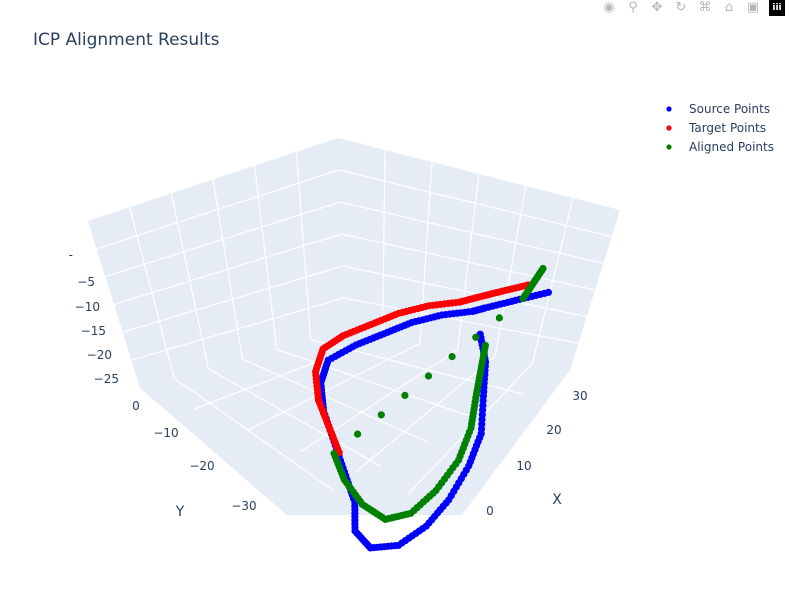  I want to click on y-tick-label: −20, so click(201, 466).